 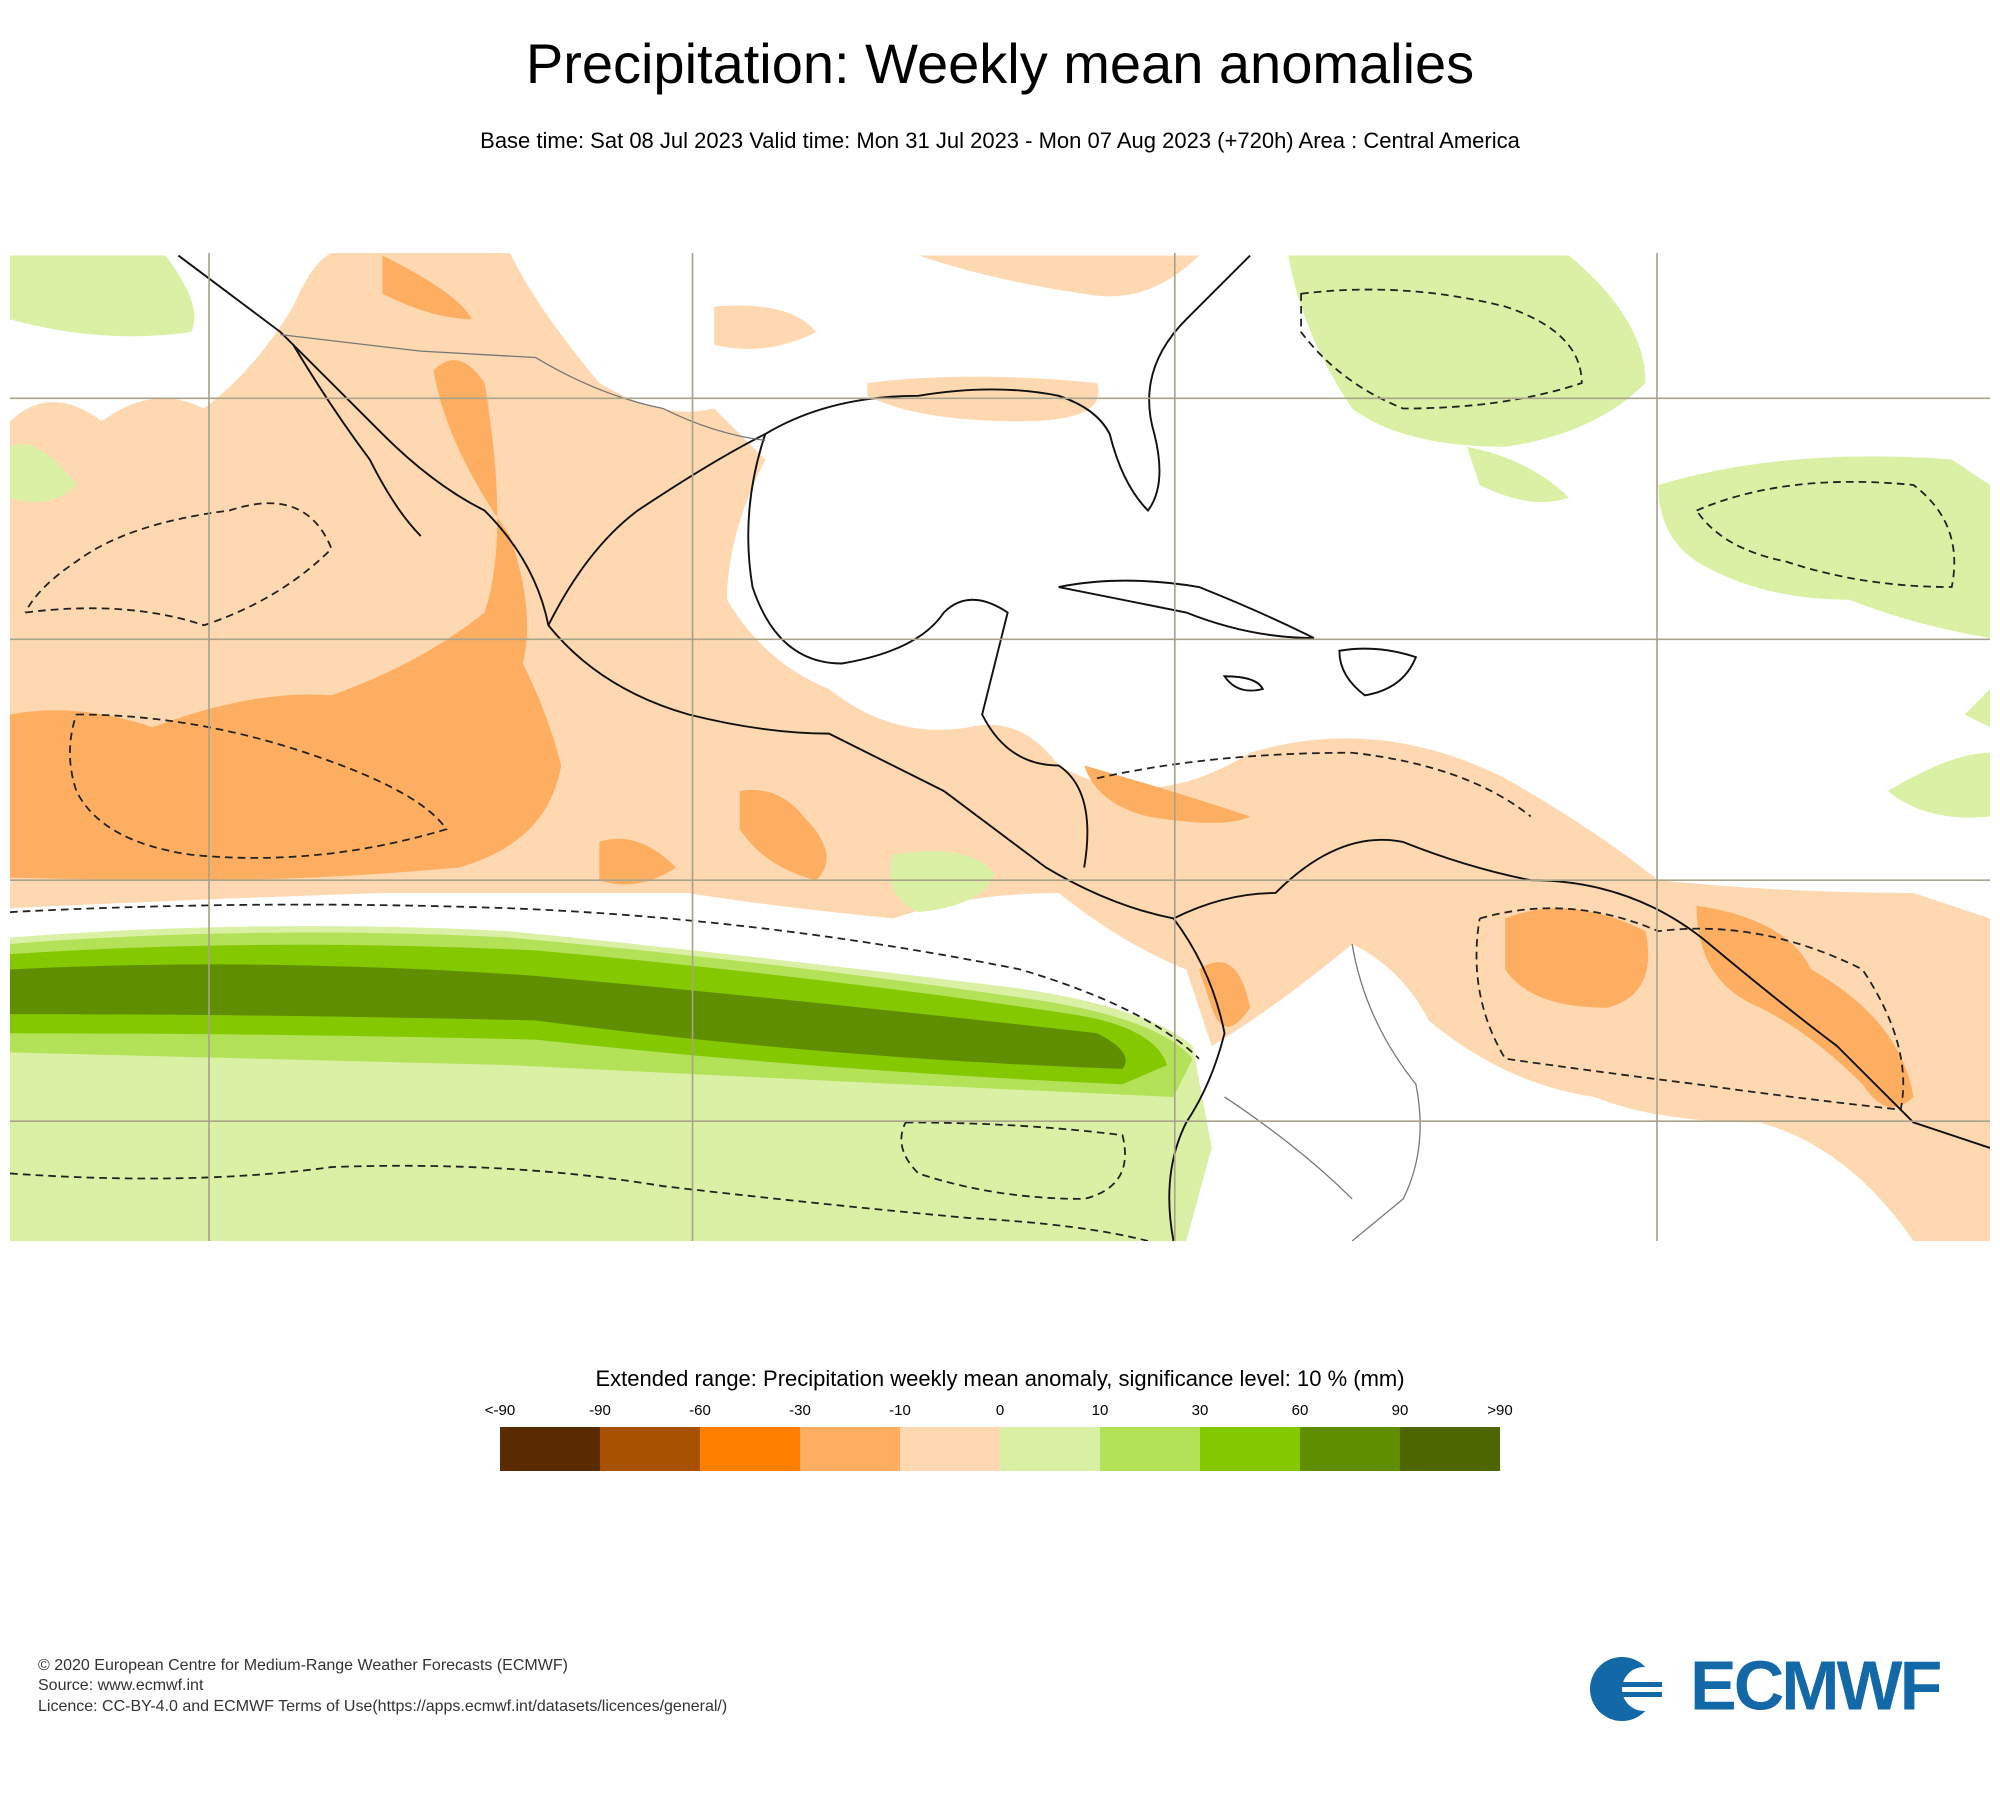 What do you see at coordinates (1100, 1410) in the screenshot?
I see `colorbar-label: 10` at bounding box center [1100, 1410].